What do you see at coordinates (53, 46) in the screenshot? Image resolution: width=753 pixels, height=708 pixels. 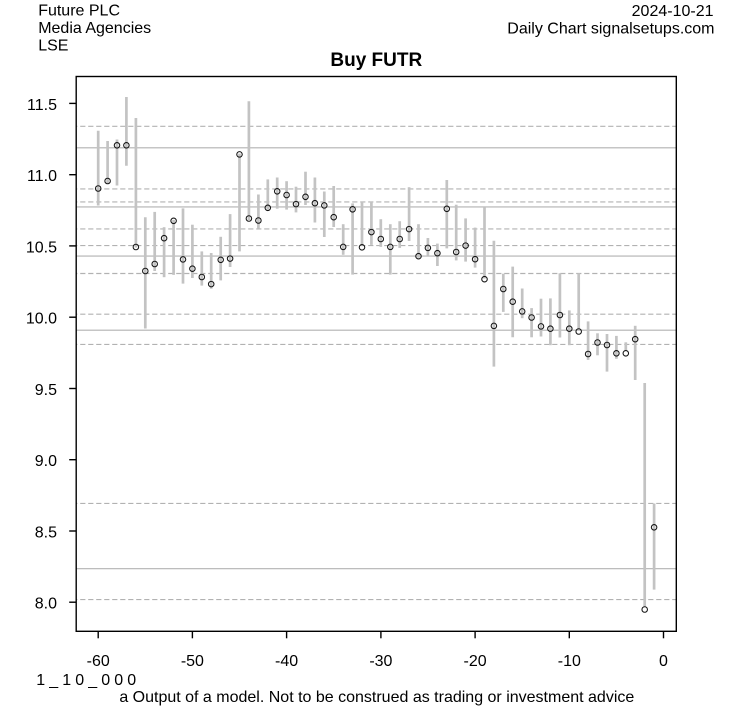 I see `svg-text: LSE` at bounding box center [53, 46].